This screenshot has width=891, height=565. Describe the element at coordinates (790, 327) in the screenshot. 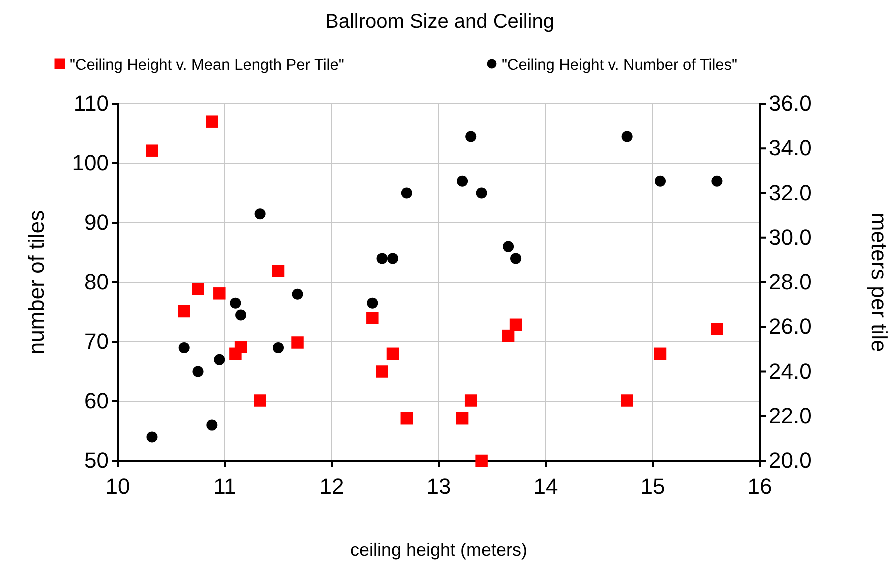

I see `y2-tick-label: 26.0` at that location.